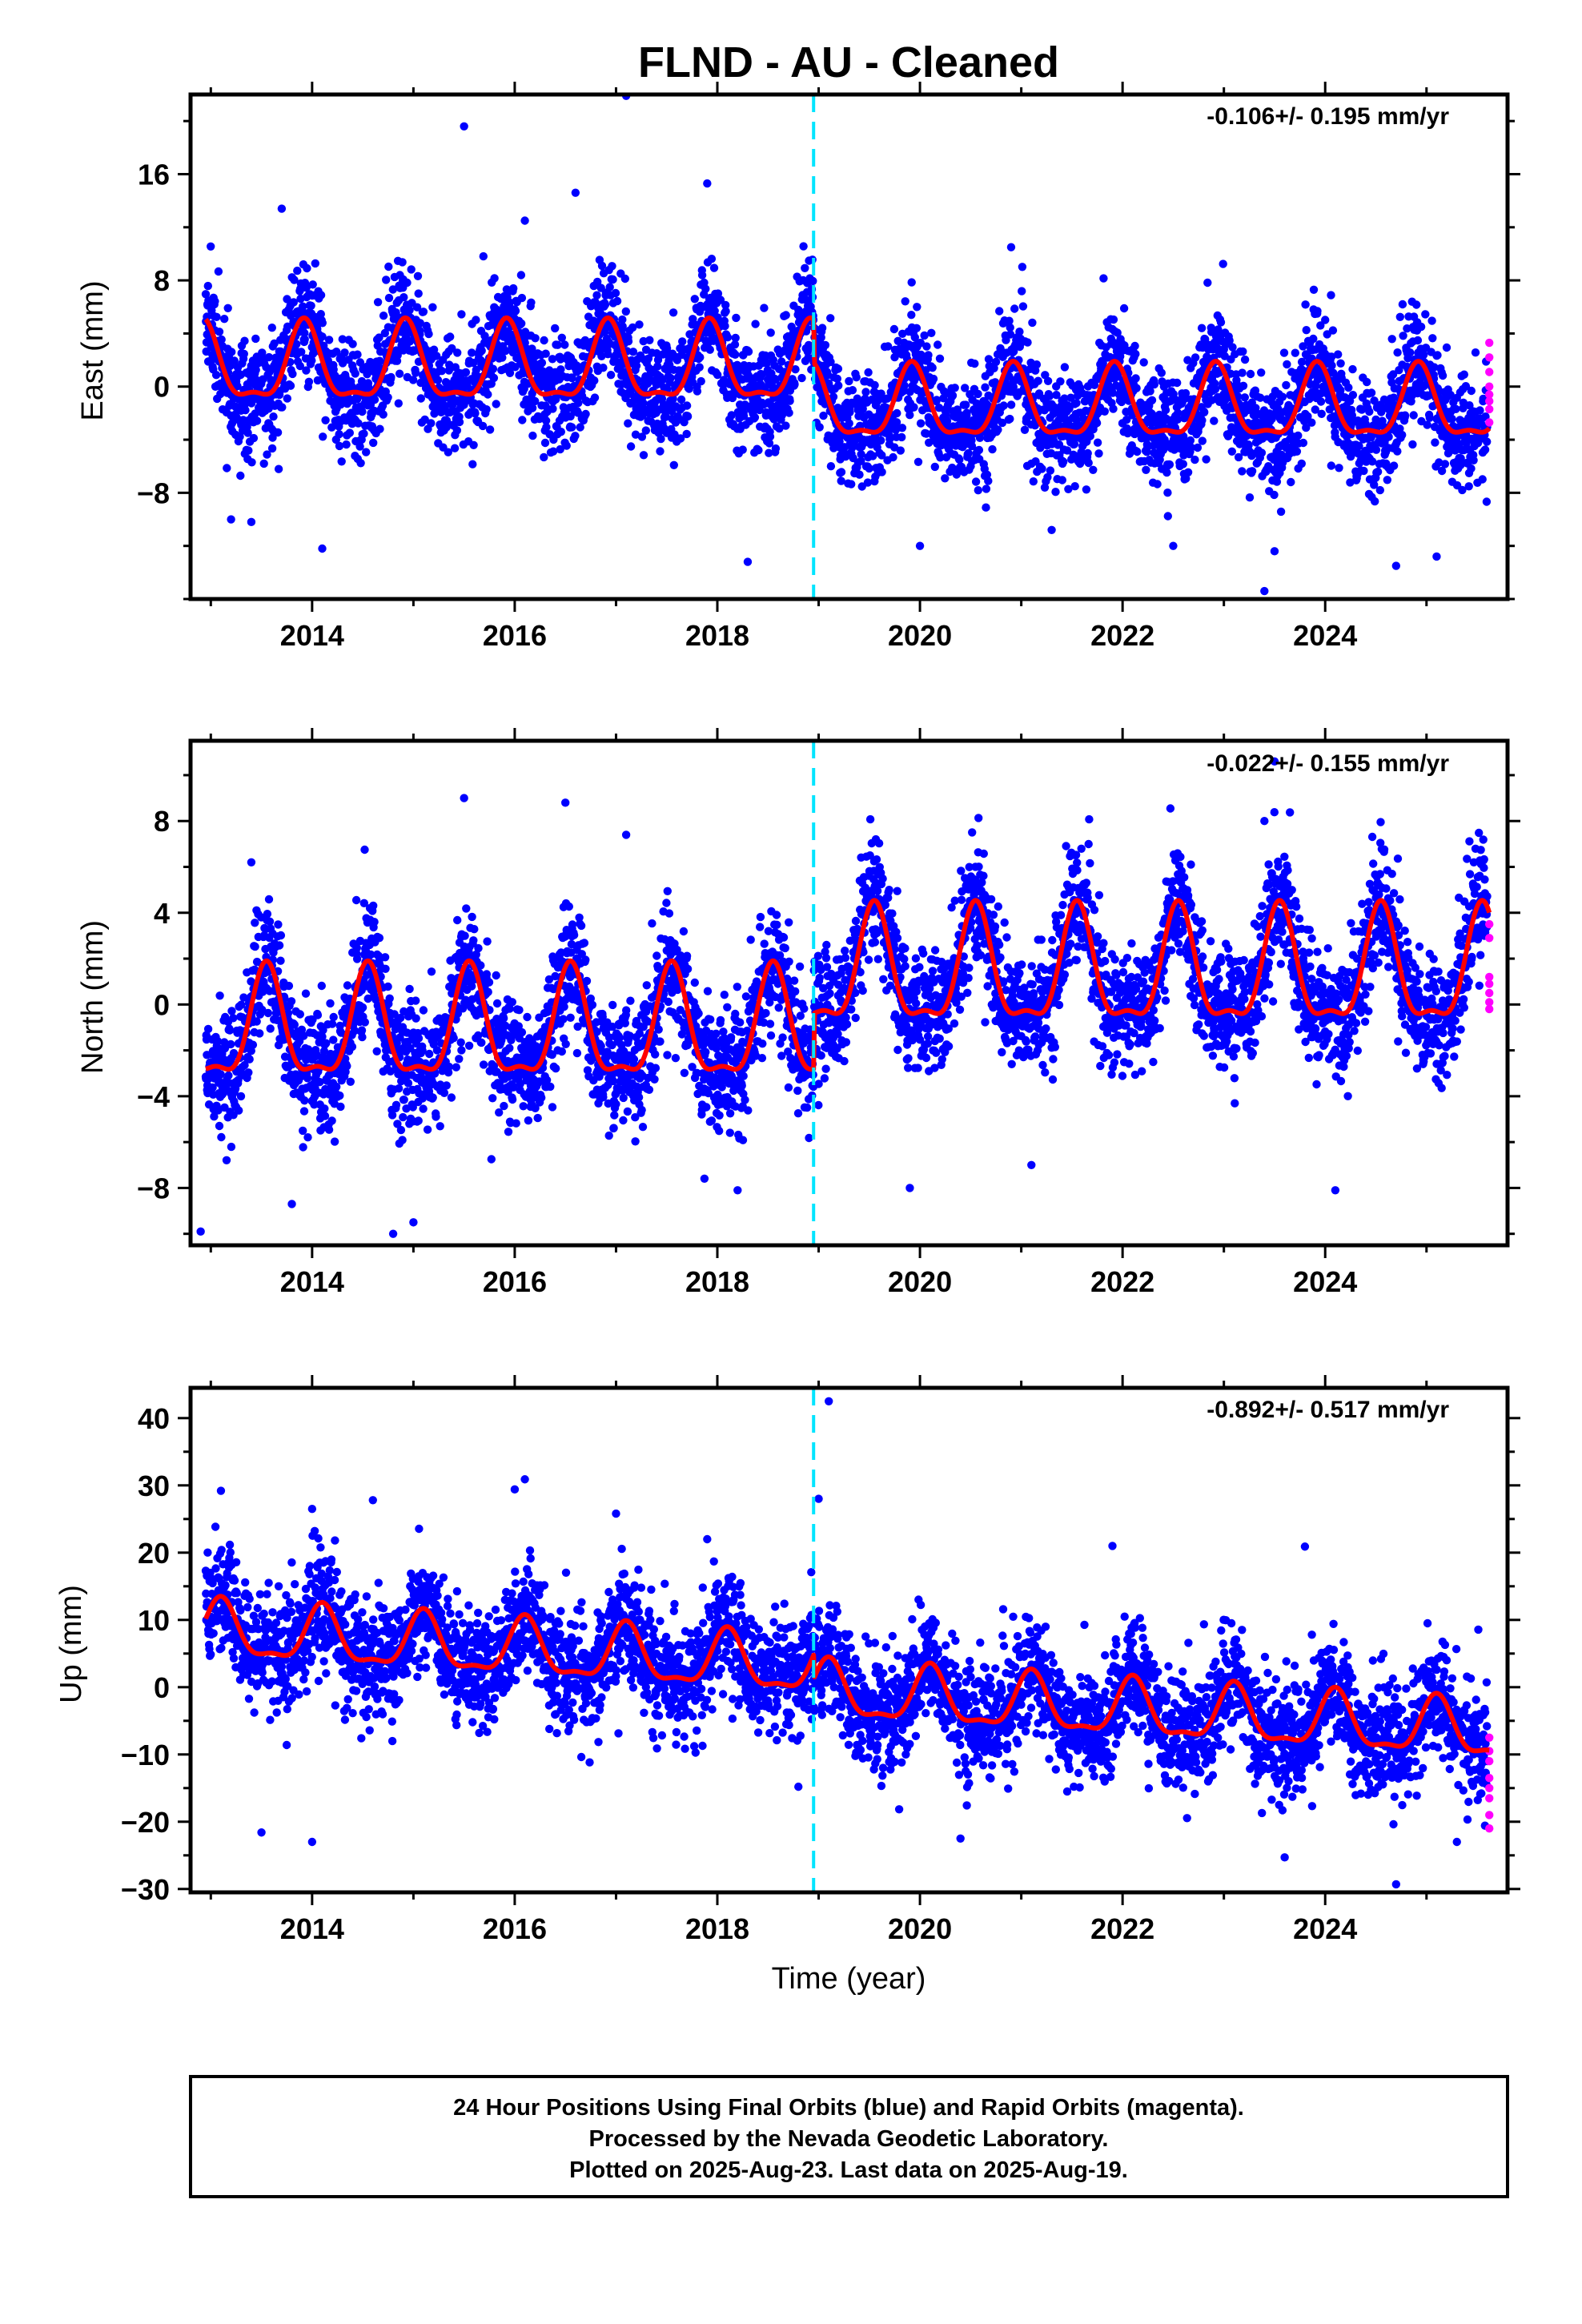  I want to click on rapid-orbit-point, so click(1490, 343).